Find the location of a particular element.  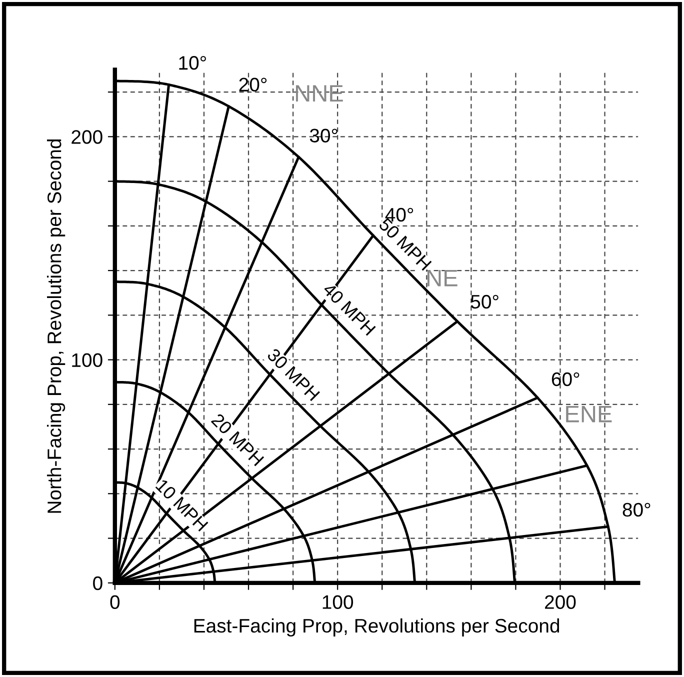

x-tick-label: 200 is located at coordinates (560, 602).